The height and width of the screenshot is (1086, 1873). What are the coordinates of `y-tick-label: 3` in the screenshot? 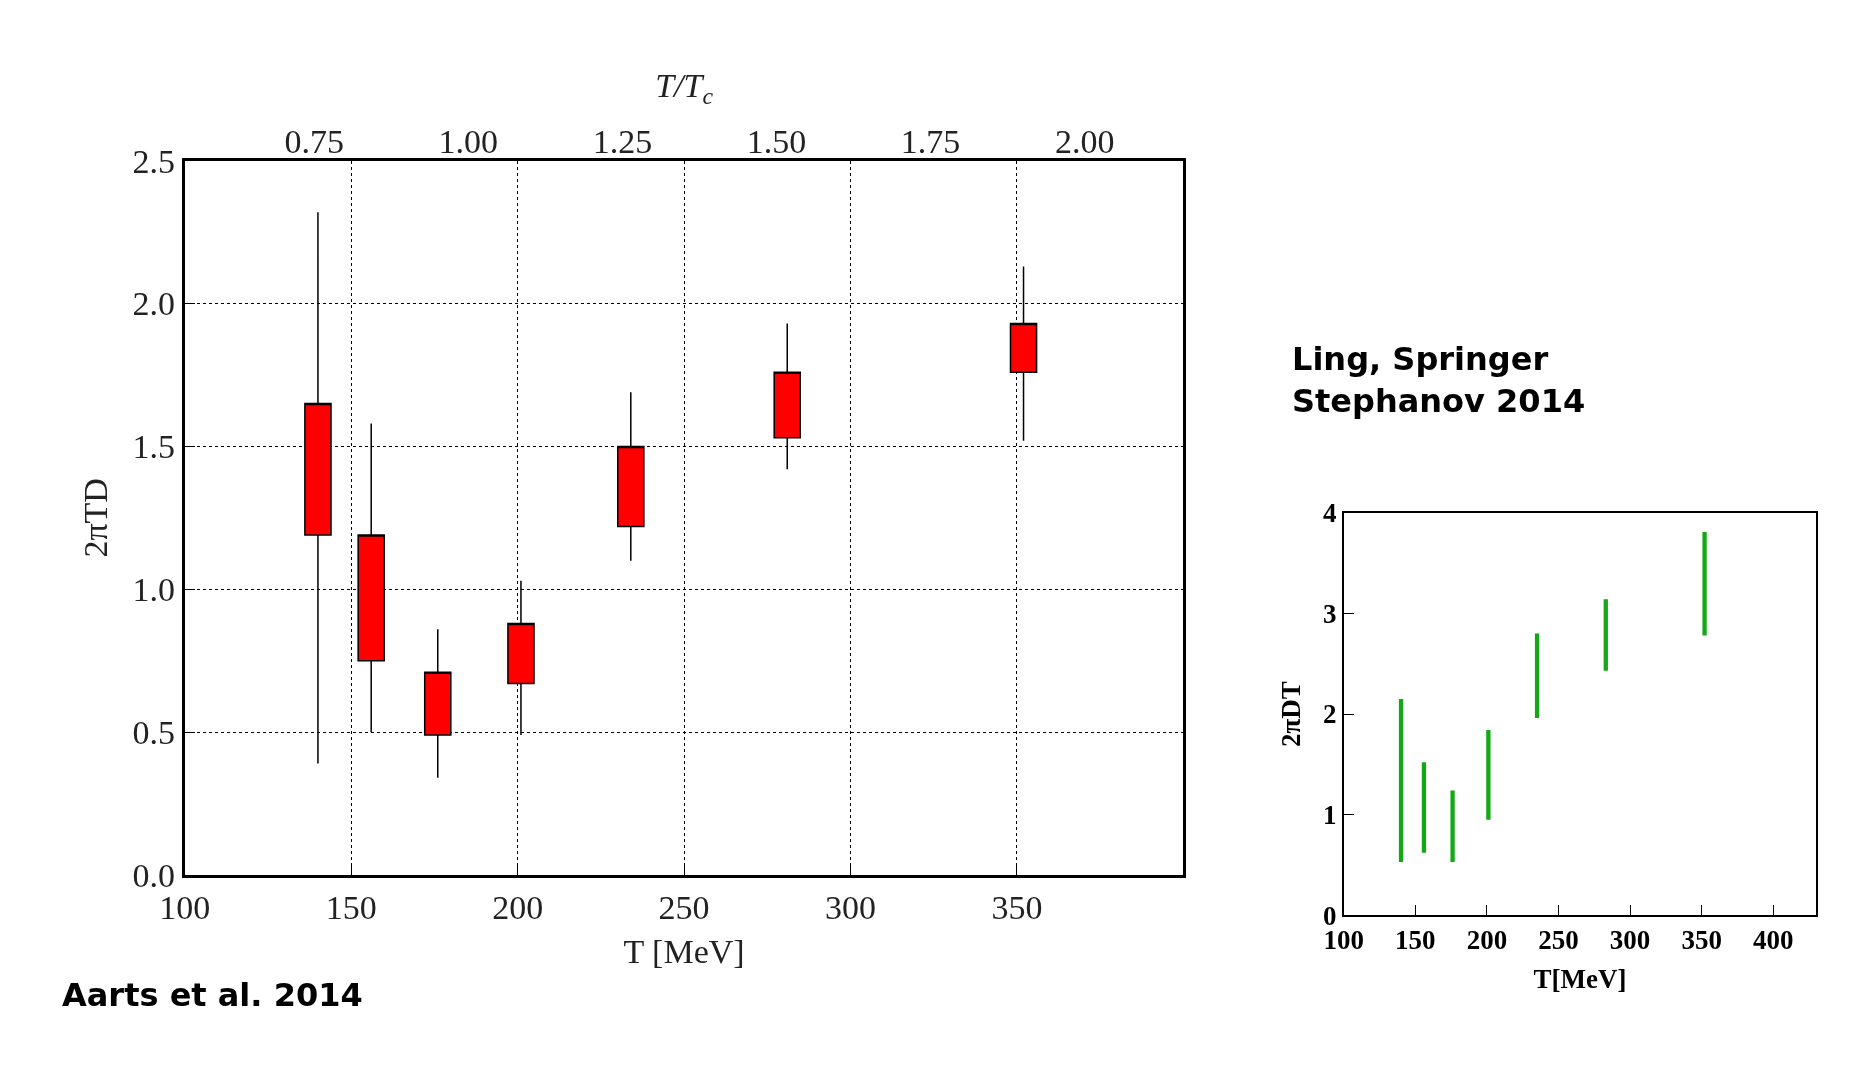 It's located at (1330, 613).